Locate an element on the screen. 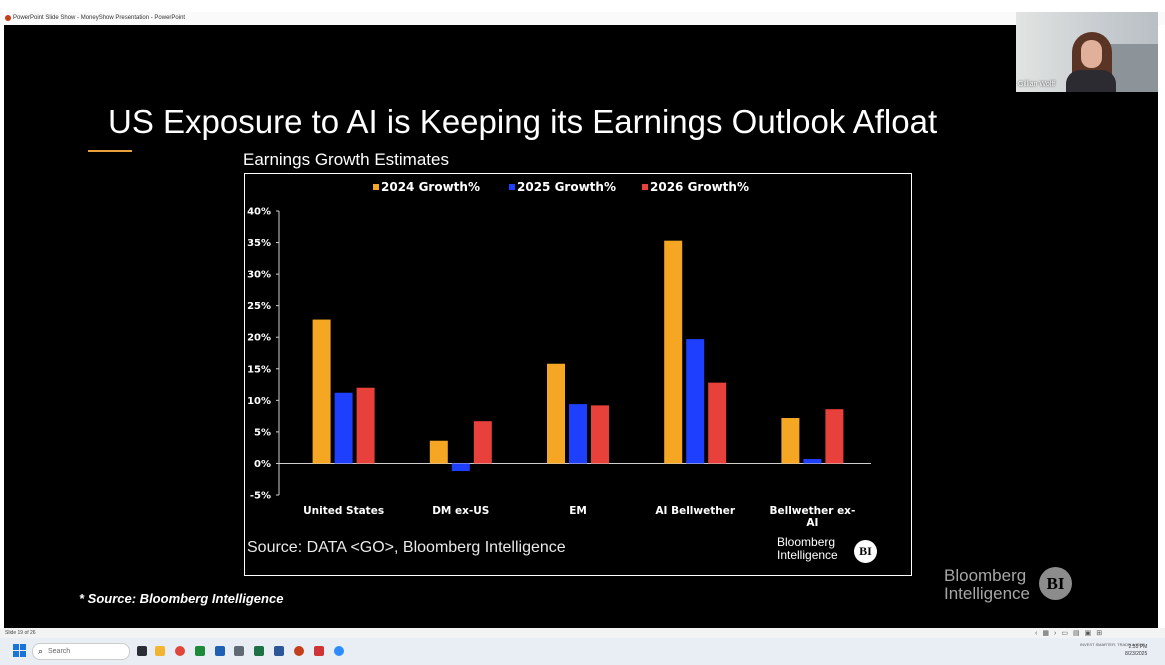  y-tick-label: 10% is located at coordinates (259, 401).